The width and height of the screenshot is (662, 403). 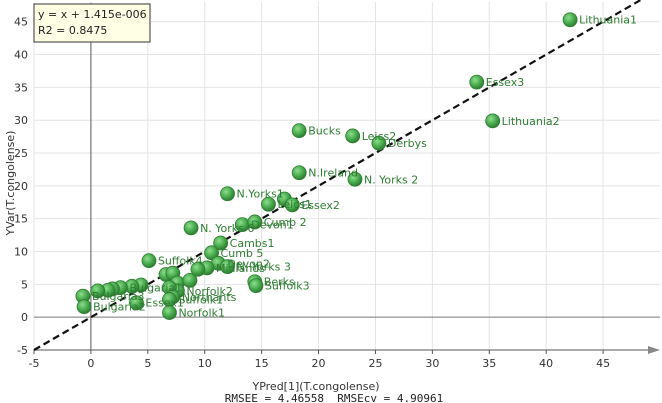 I want to click on y-tick-label: 20, so click(x=21, y=186).